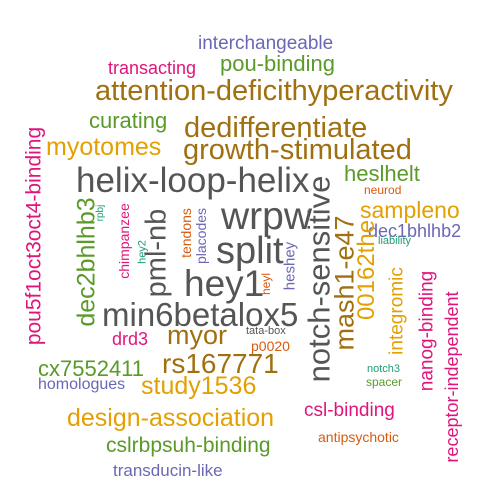 The width and height of the screenshot is (500, 500). What do you see at coordinates (274, 91) in the screenshot?
I see `word-attention-deficithyperactivity: attention-deficithyperactivity` at bounding box center [274, 91].